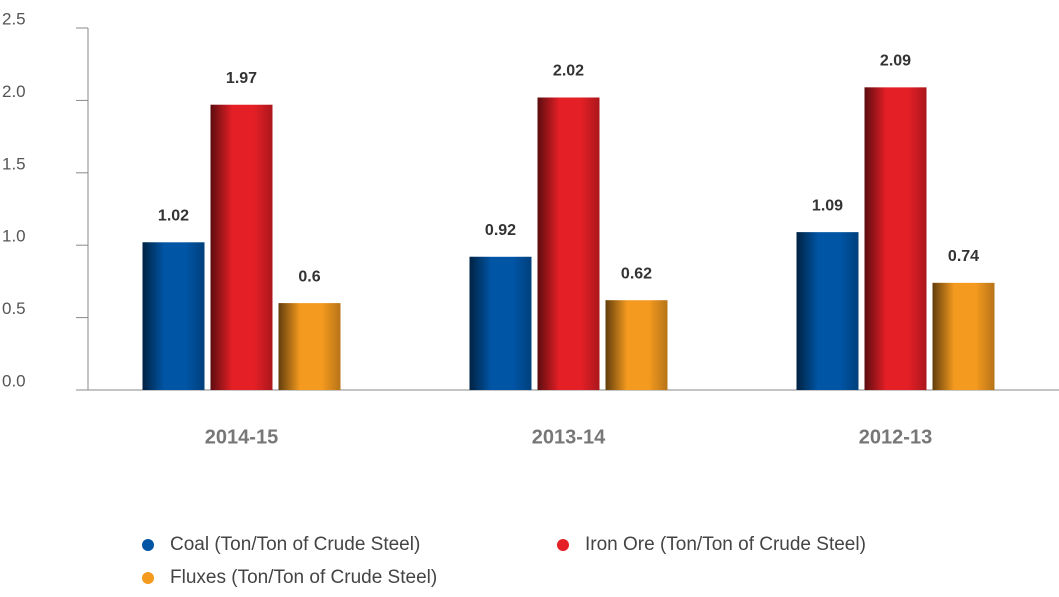 The height and width of the screenshot is (597, 1059). I want to click on data-label: 2.09, so click(895, 61).